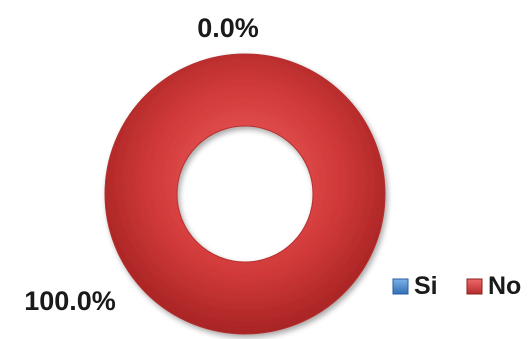 The width and height of the screenshot is (530, 339). What do you see at coordinates (504, 286) in the screenshot?
I see `legend-label-no: No` at bounding box center [504, 286].